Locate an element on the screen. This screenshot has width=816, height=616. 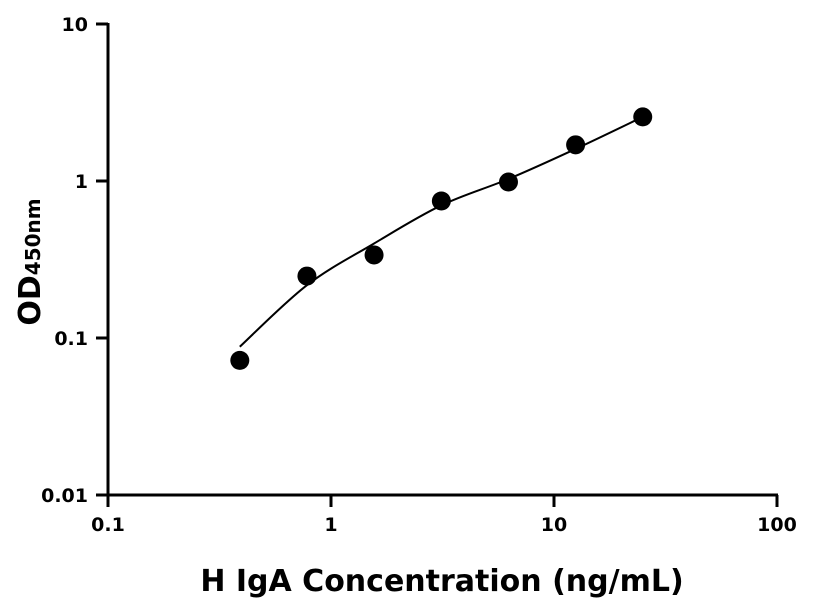
x-tick-label: 1 is located at coordinates (330, 525).